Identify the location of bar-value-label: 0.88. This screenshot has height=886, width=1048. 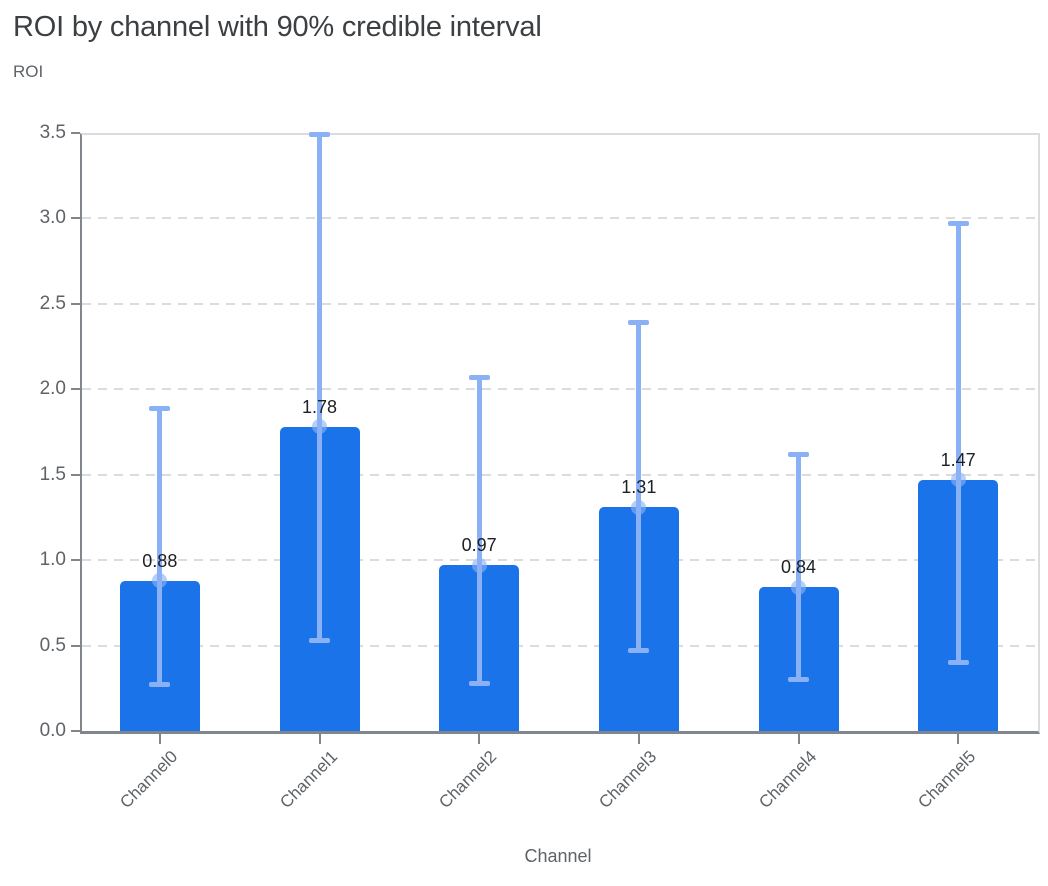
(160, 560).